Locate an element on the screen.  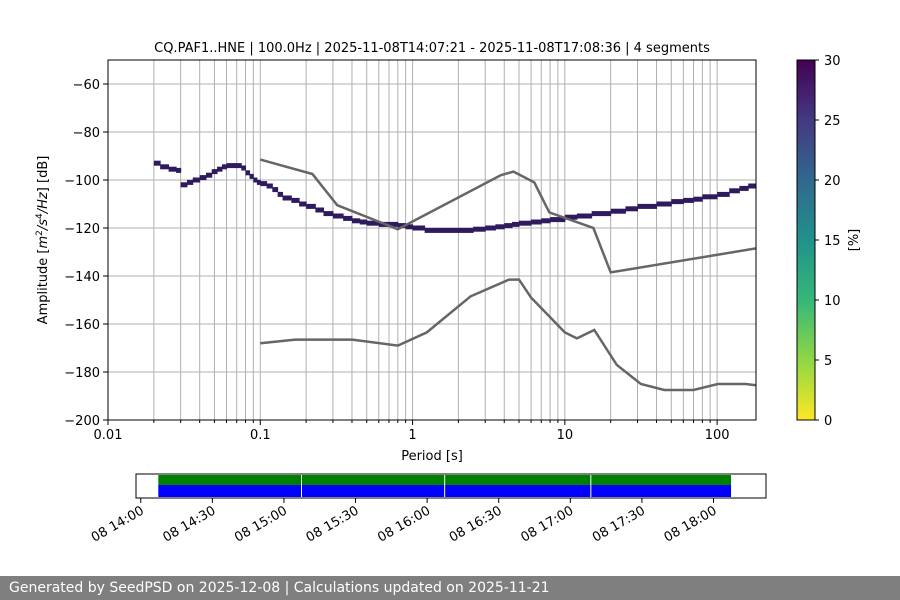
x-tick-label: 1 is located at coordinates (412, 435).